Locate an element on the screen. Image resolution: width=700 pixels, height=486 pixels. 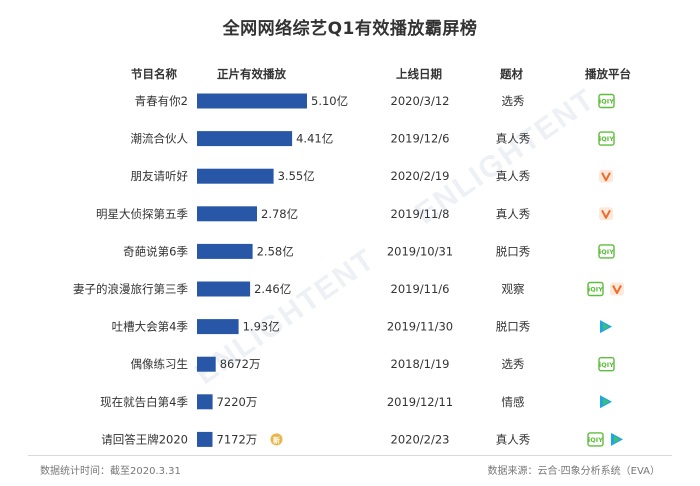
row-name: 青春有你2 is located at coordinates (161, 101).